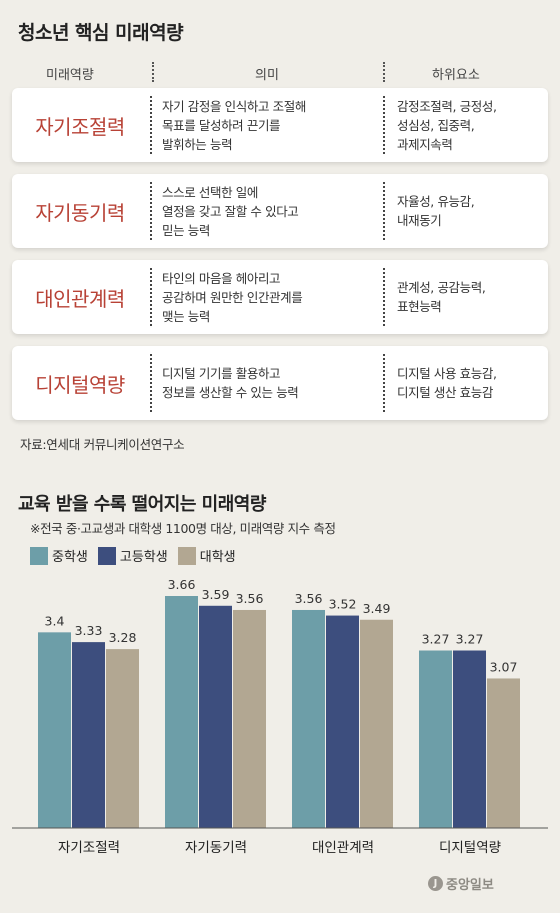 This screenshot has height=913, width=560. What do you see at coordinates (142, 504) in the screenshot?
I see `chart-title: 교육 받을 수록 떨어지는 미래역량` at bounding box center [142, 504].